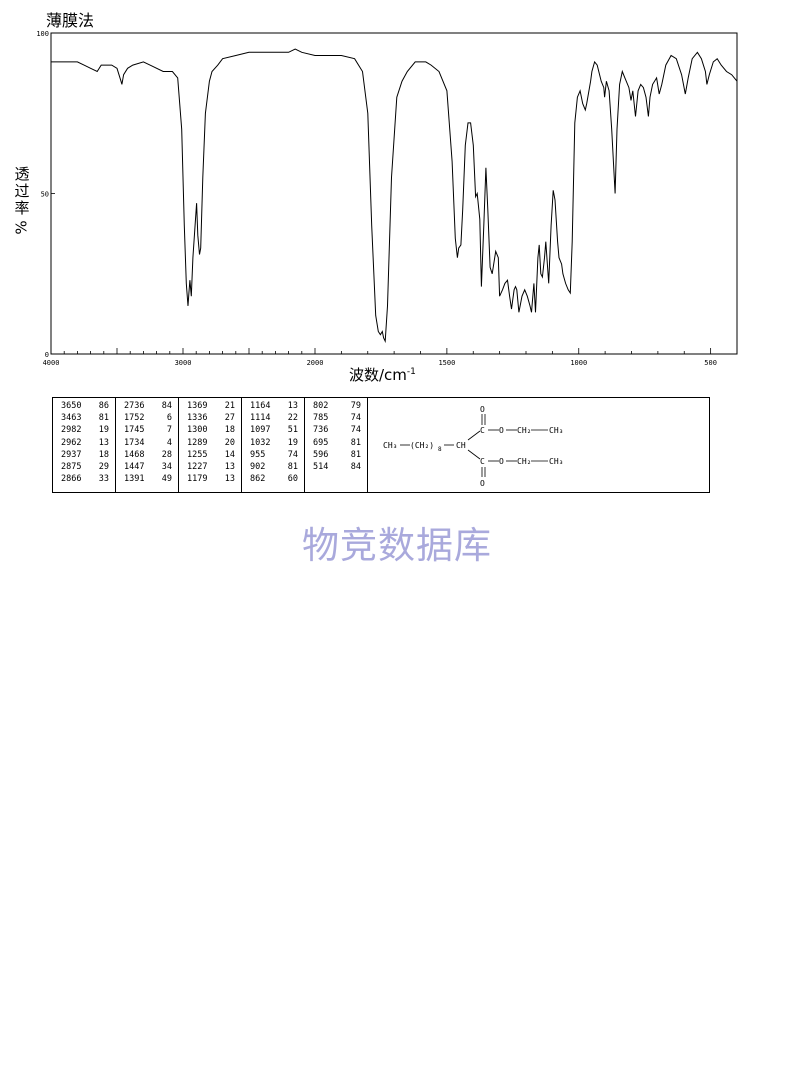 The image size is (794, 1077). I want to click on peak-row: 736 74, so click(337, 430).